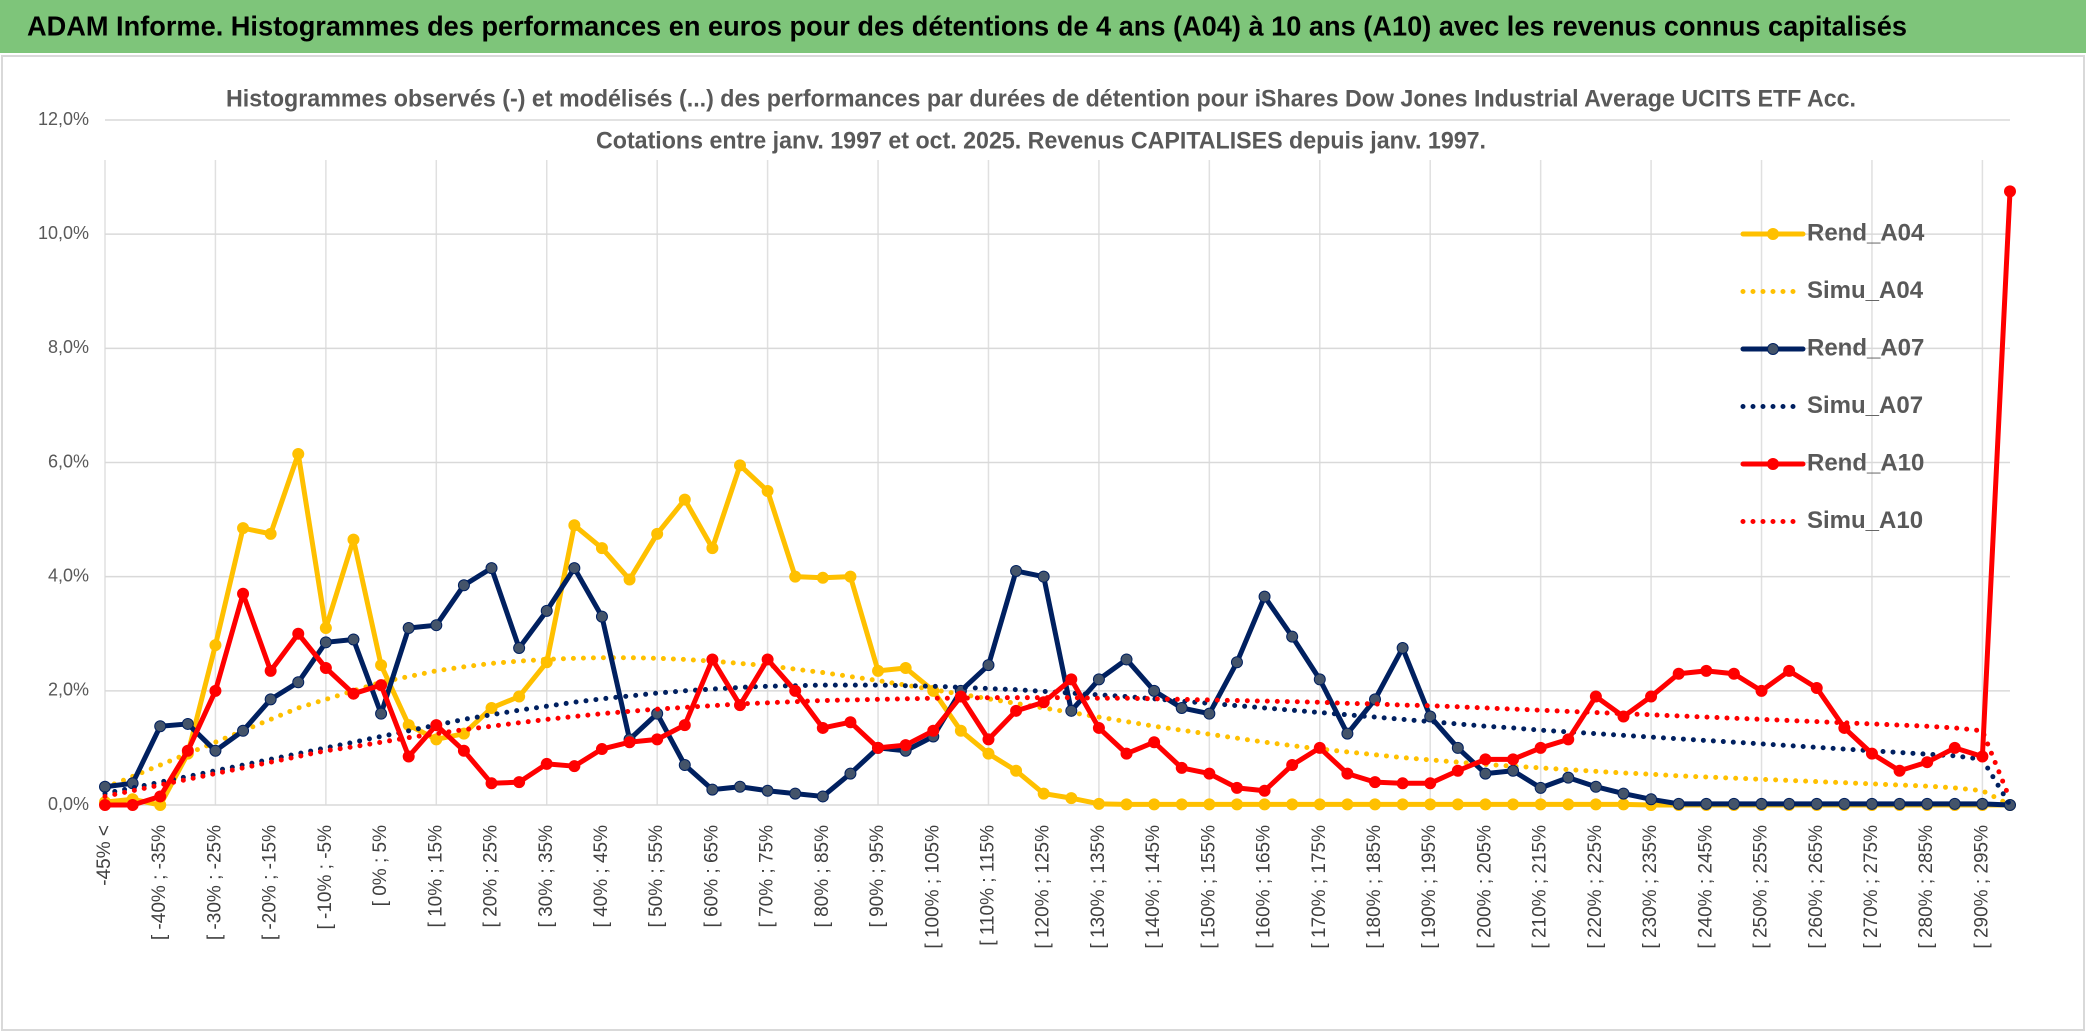  What do you see at coordinates (932, 887) in the screenshot?
I see `x-tick-label: [ 100% ; 105%` at bounding box center [932, 887].